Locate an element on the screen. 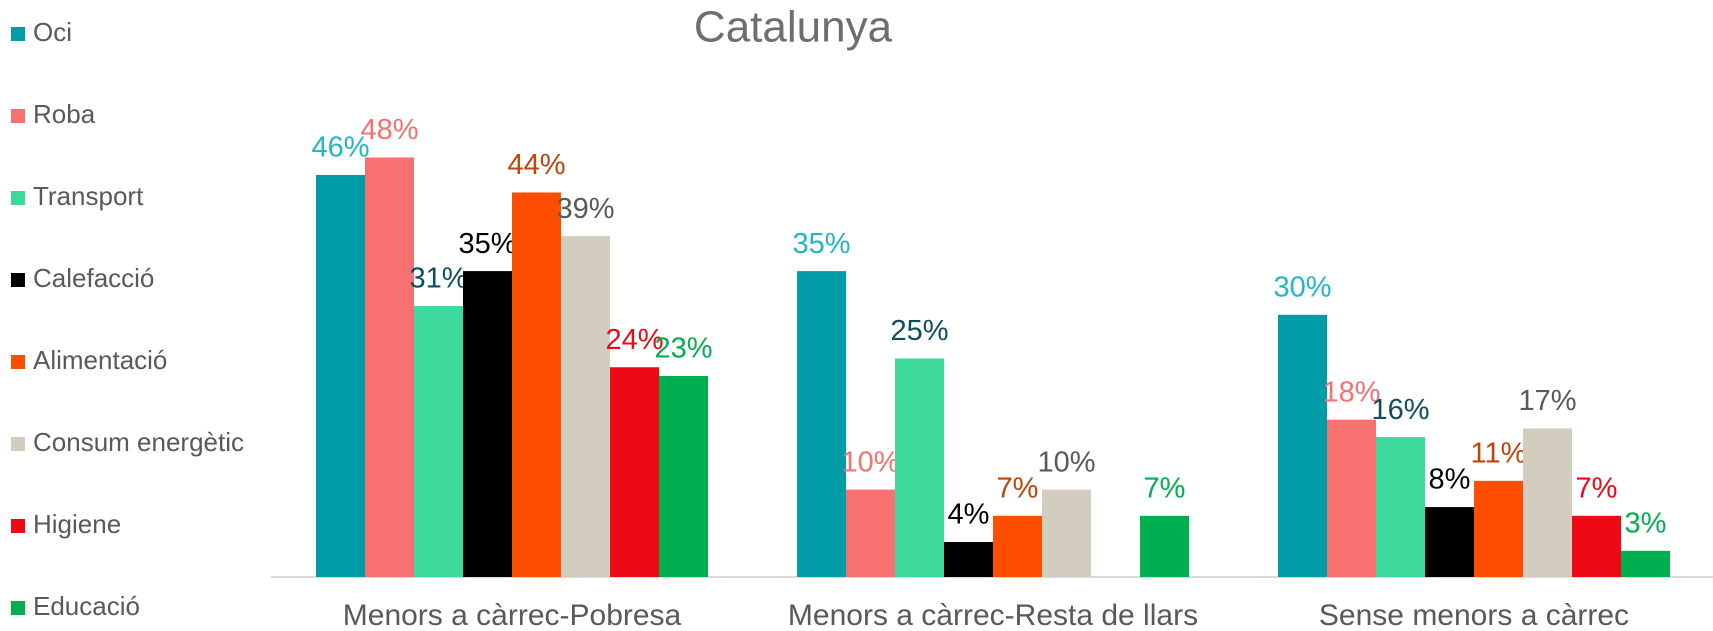 The width and height of the screenshot is (1713, 631). data-label: 23% is located at coordinates (683, 349).